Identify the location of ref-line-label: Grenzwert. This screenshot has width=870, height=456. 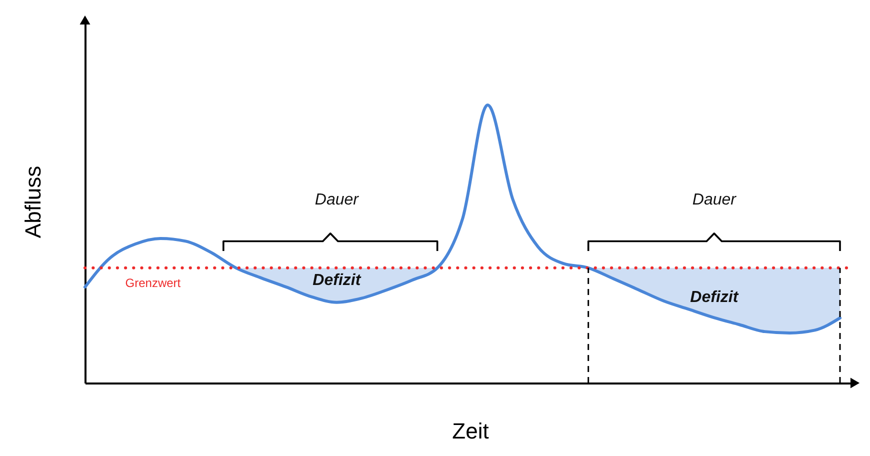
(153, 283).